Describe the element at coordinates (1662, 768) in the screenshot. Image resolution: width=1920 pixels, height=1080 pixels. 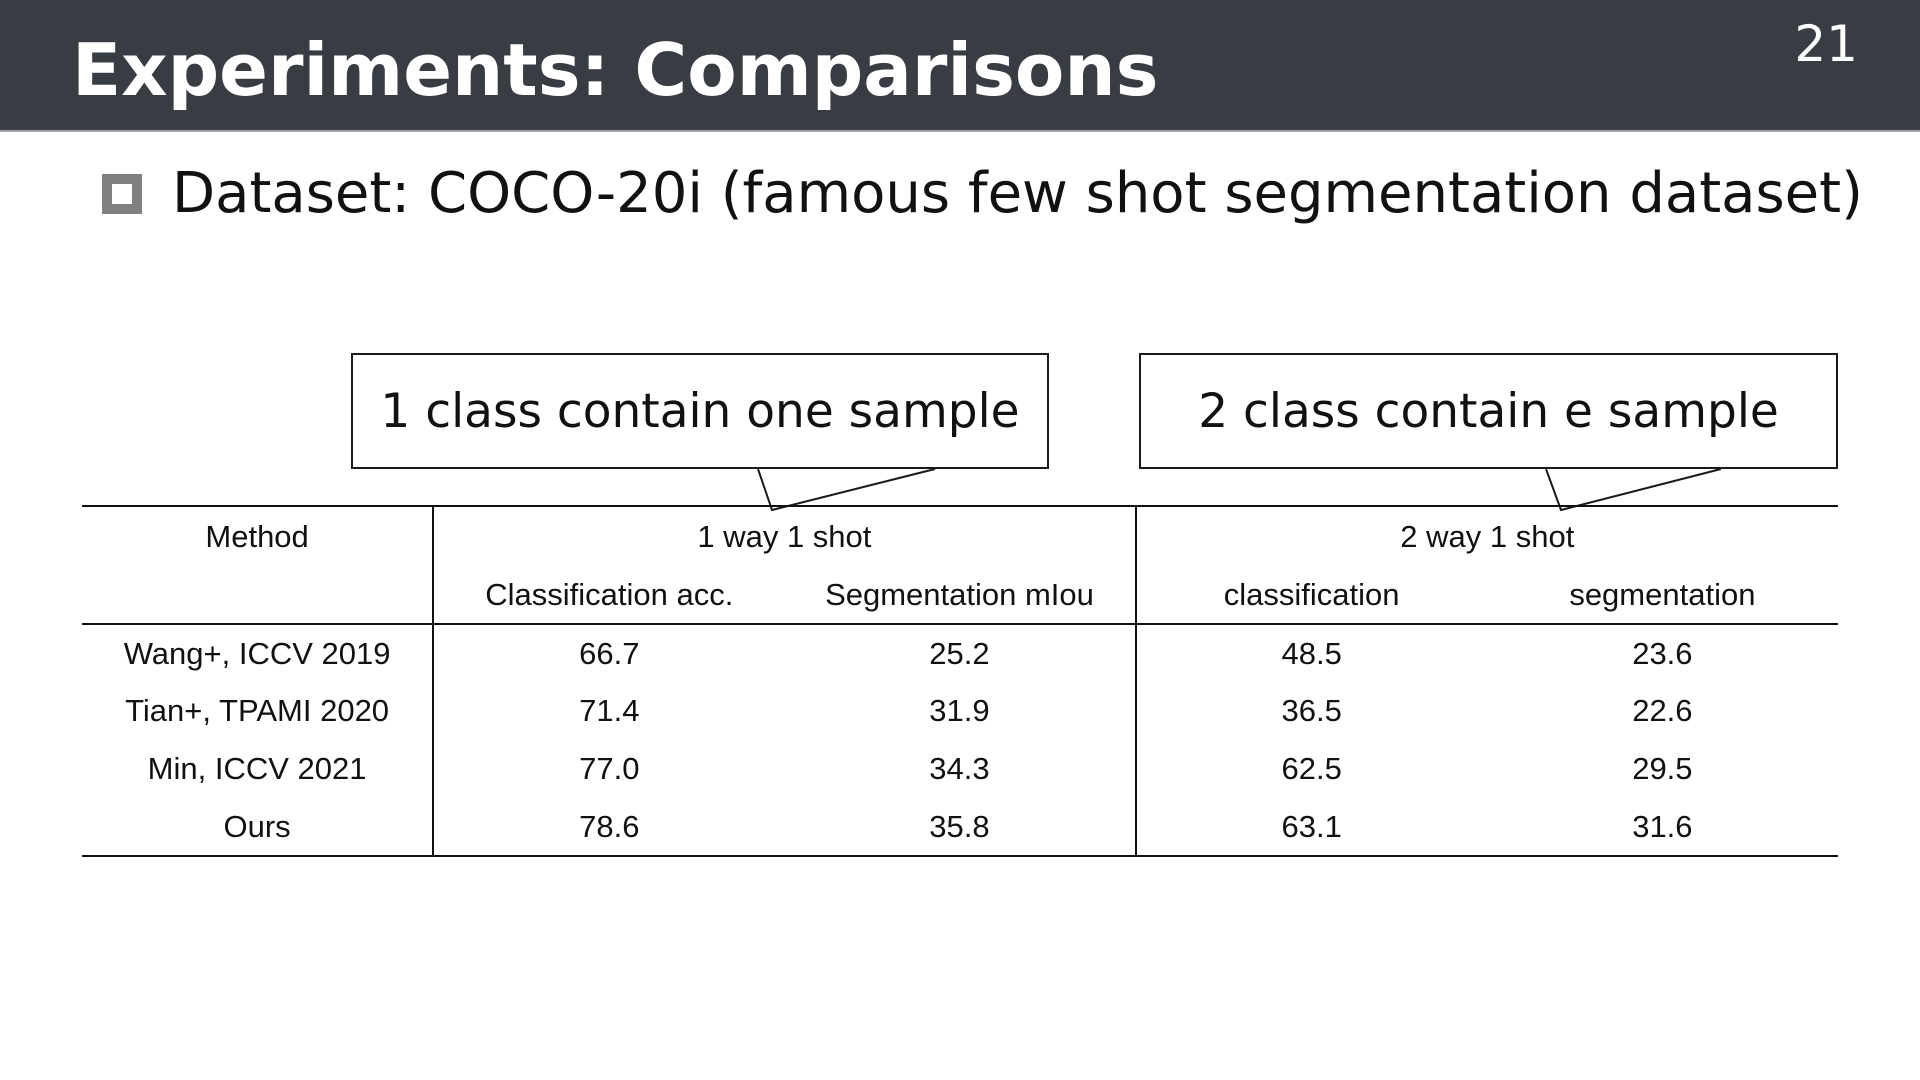
I see `value-cell: 29.5` at that location.